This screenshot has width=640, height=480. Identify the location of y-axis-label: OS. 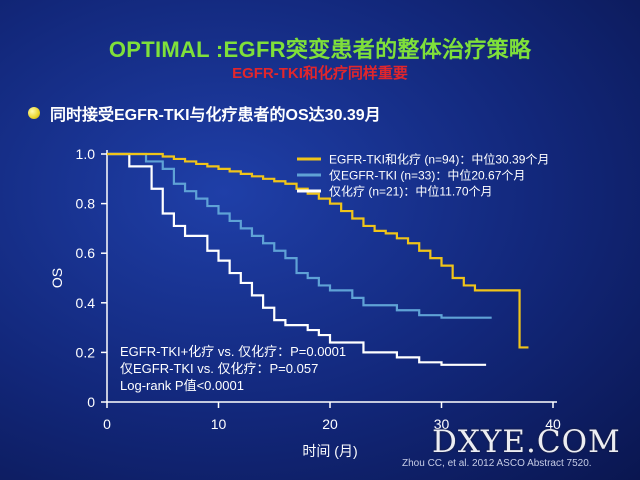
(57, 278).